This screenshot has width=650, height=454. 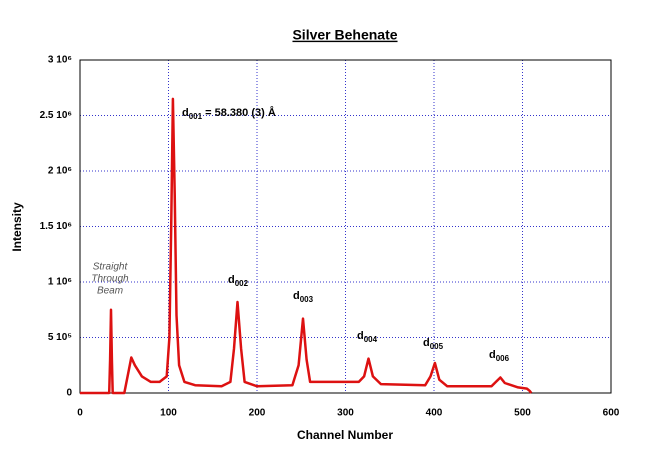 What do you see at coordinates (69, 393) in the screenshot?
I see `y-tick-label: 0` at bounding box center [69, 393].